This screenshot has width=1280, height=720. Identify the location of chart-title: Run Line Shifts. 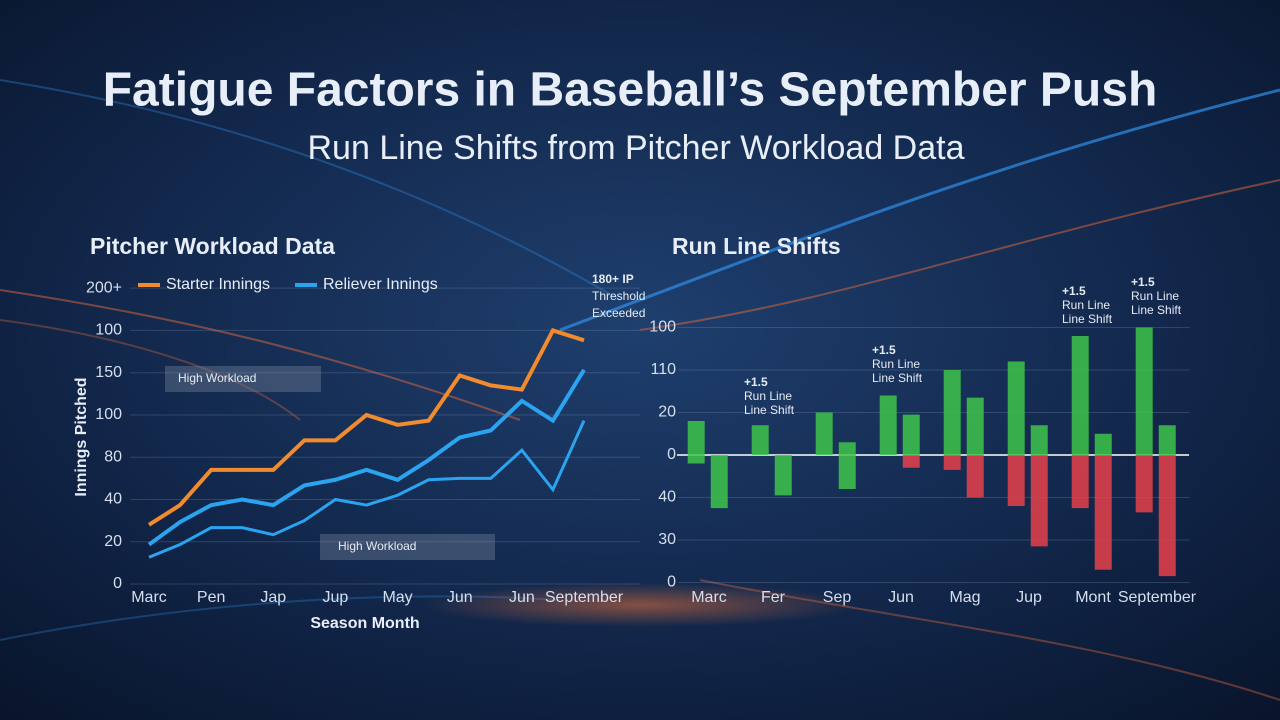
(756, 246).